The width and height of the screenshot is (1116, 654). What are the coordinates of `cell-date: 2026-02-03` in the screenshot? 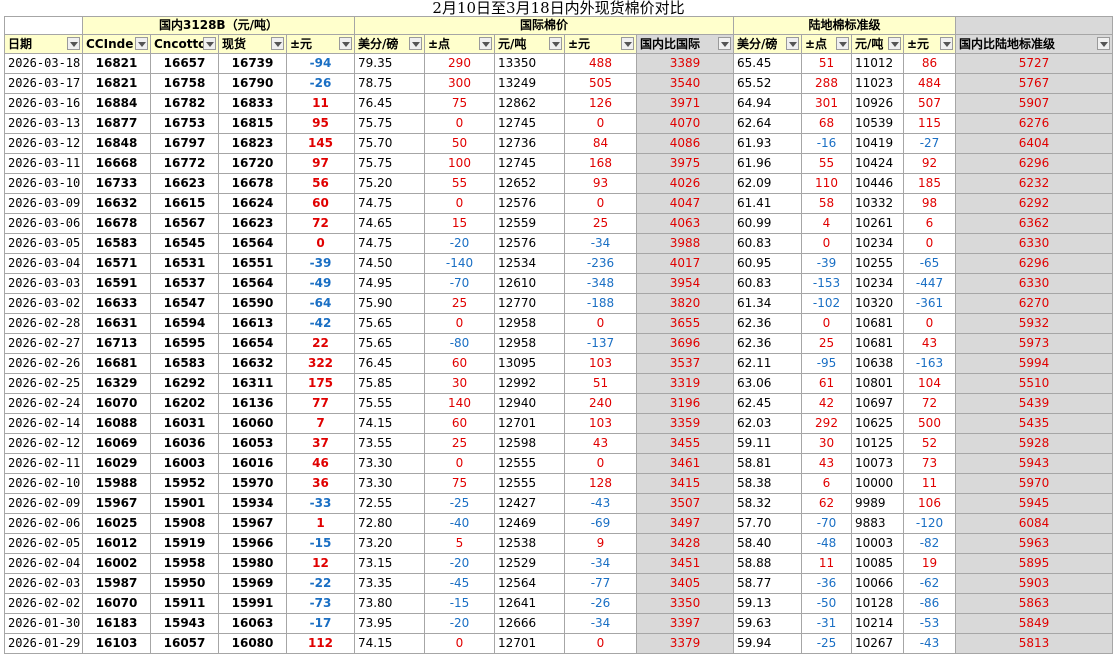 It's located at (43, 583).